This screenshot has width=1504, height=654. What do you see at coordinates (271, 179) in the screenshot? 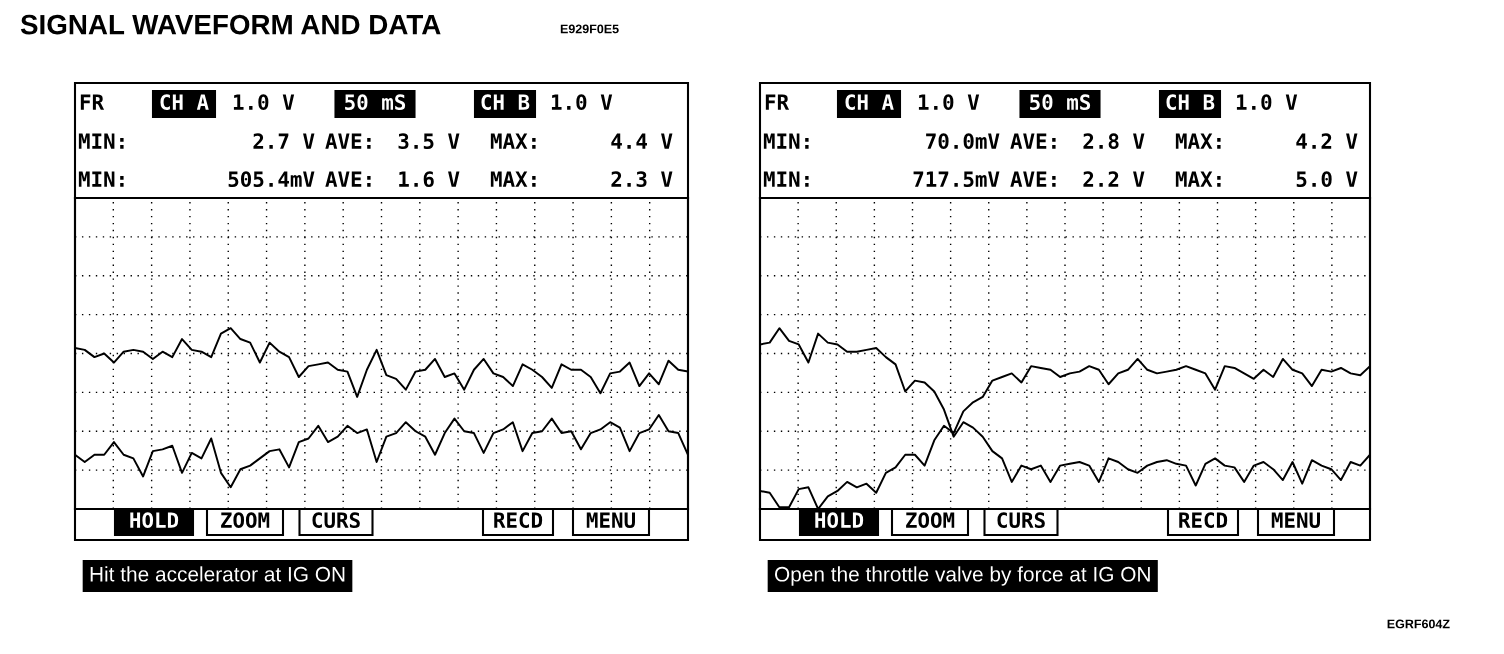
I see `text: 505.4mV` at bounding box center [271, 179].